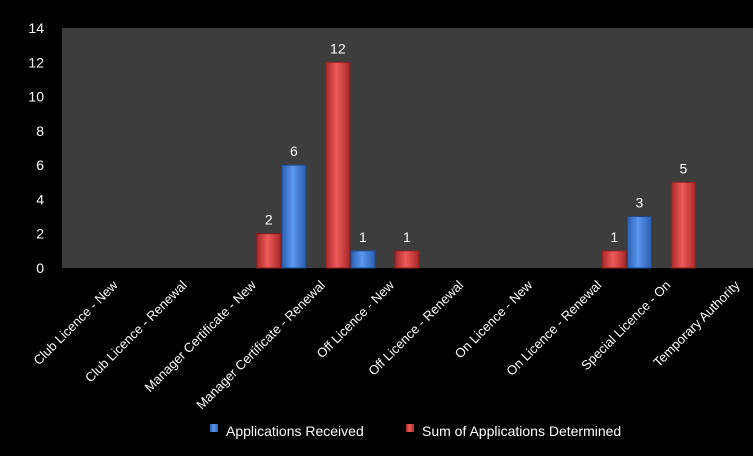 The width and height of the screenshot is (753, 456). I want to click on y-tick-label: 12, so click(36, 62).